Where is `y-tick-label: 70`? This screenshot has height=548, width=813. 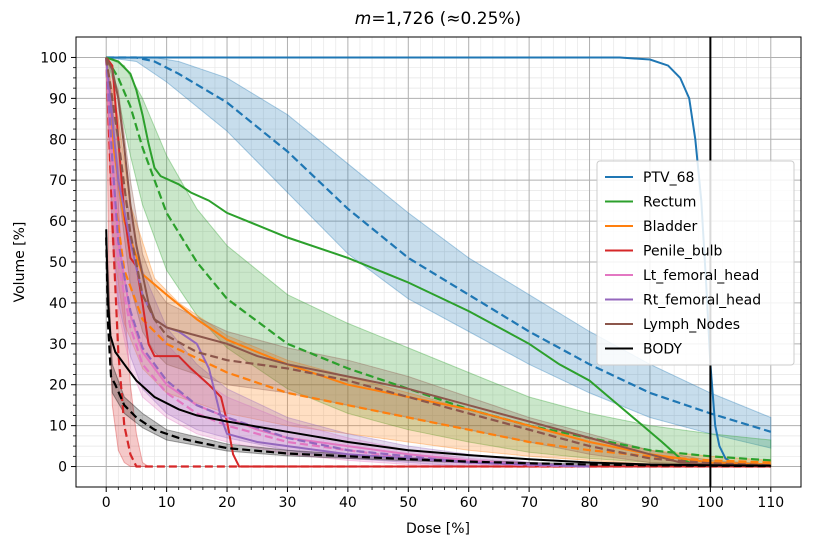 y-tick-label: 70 is located at coordinates (58, 181).